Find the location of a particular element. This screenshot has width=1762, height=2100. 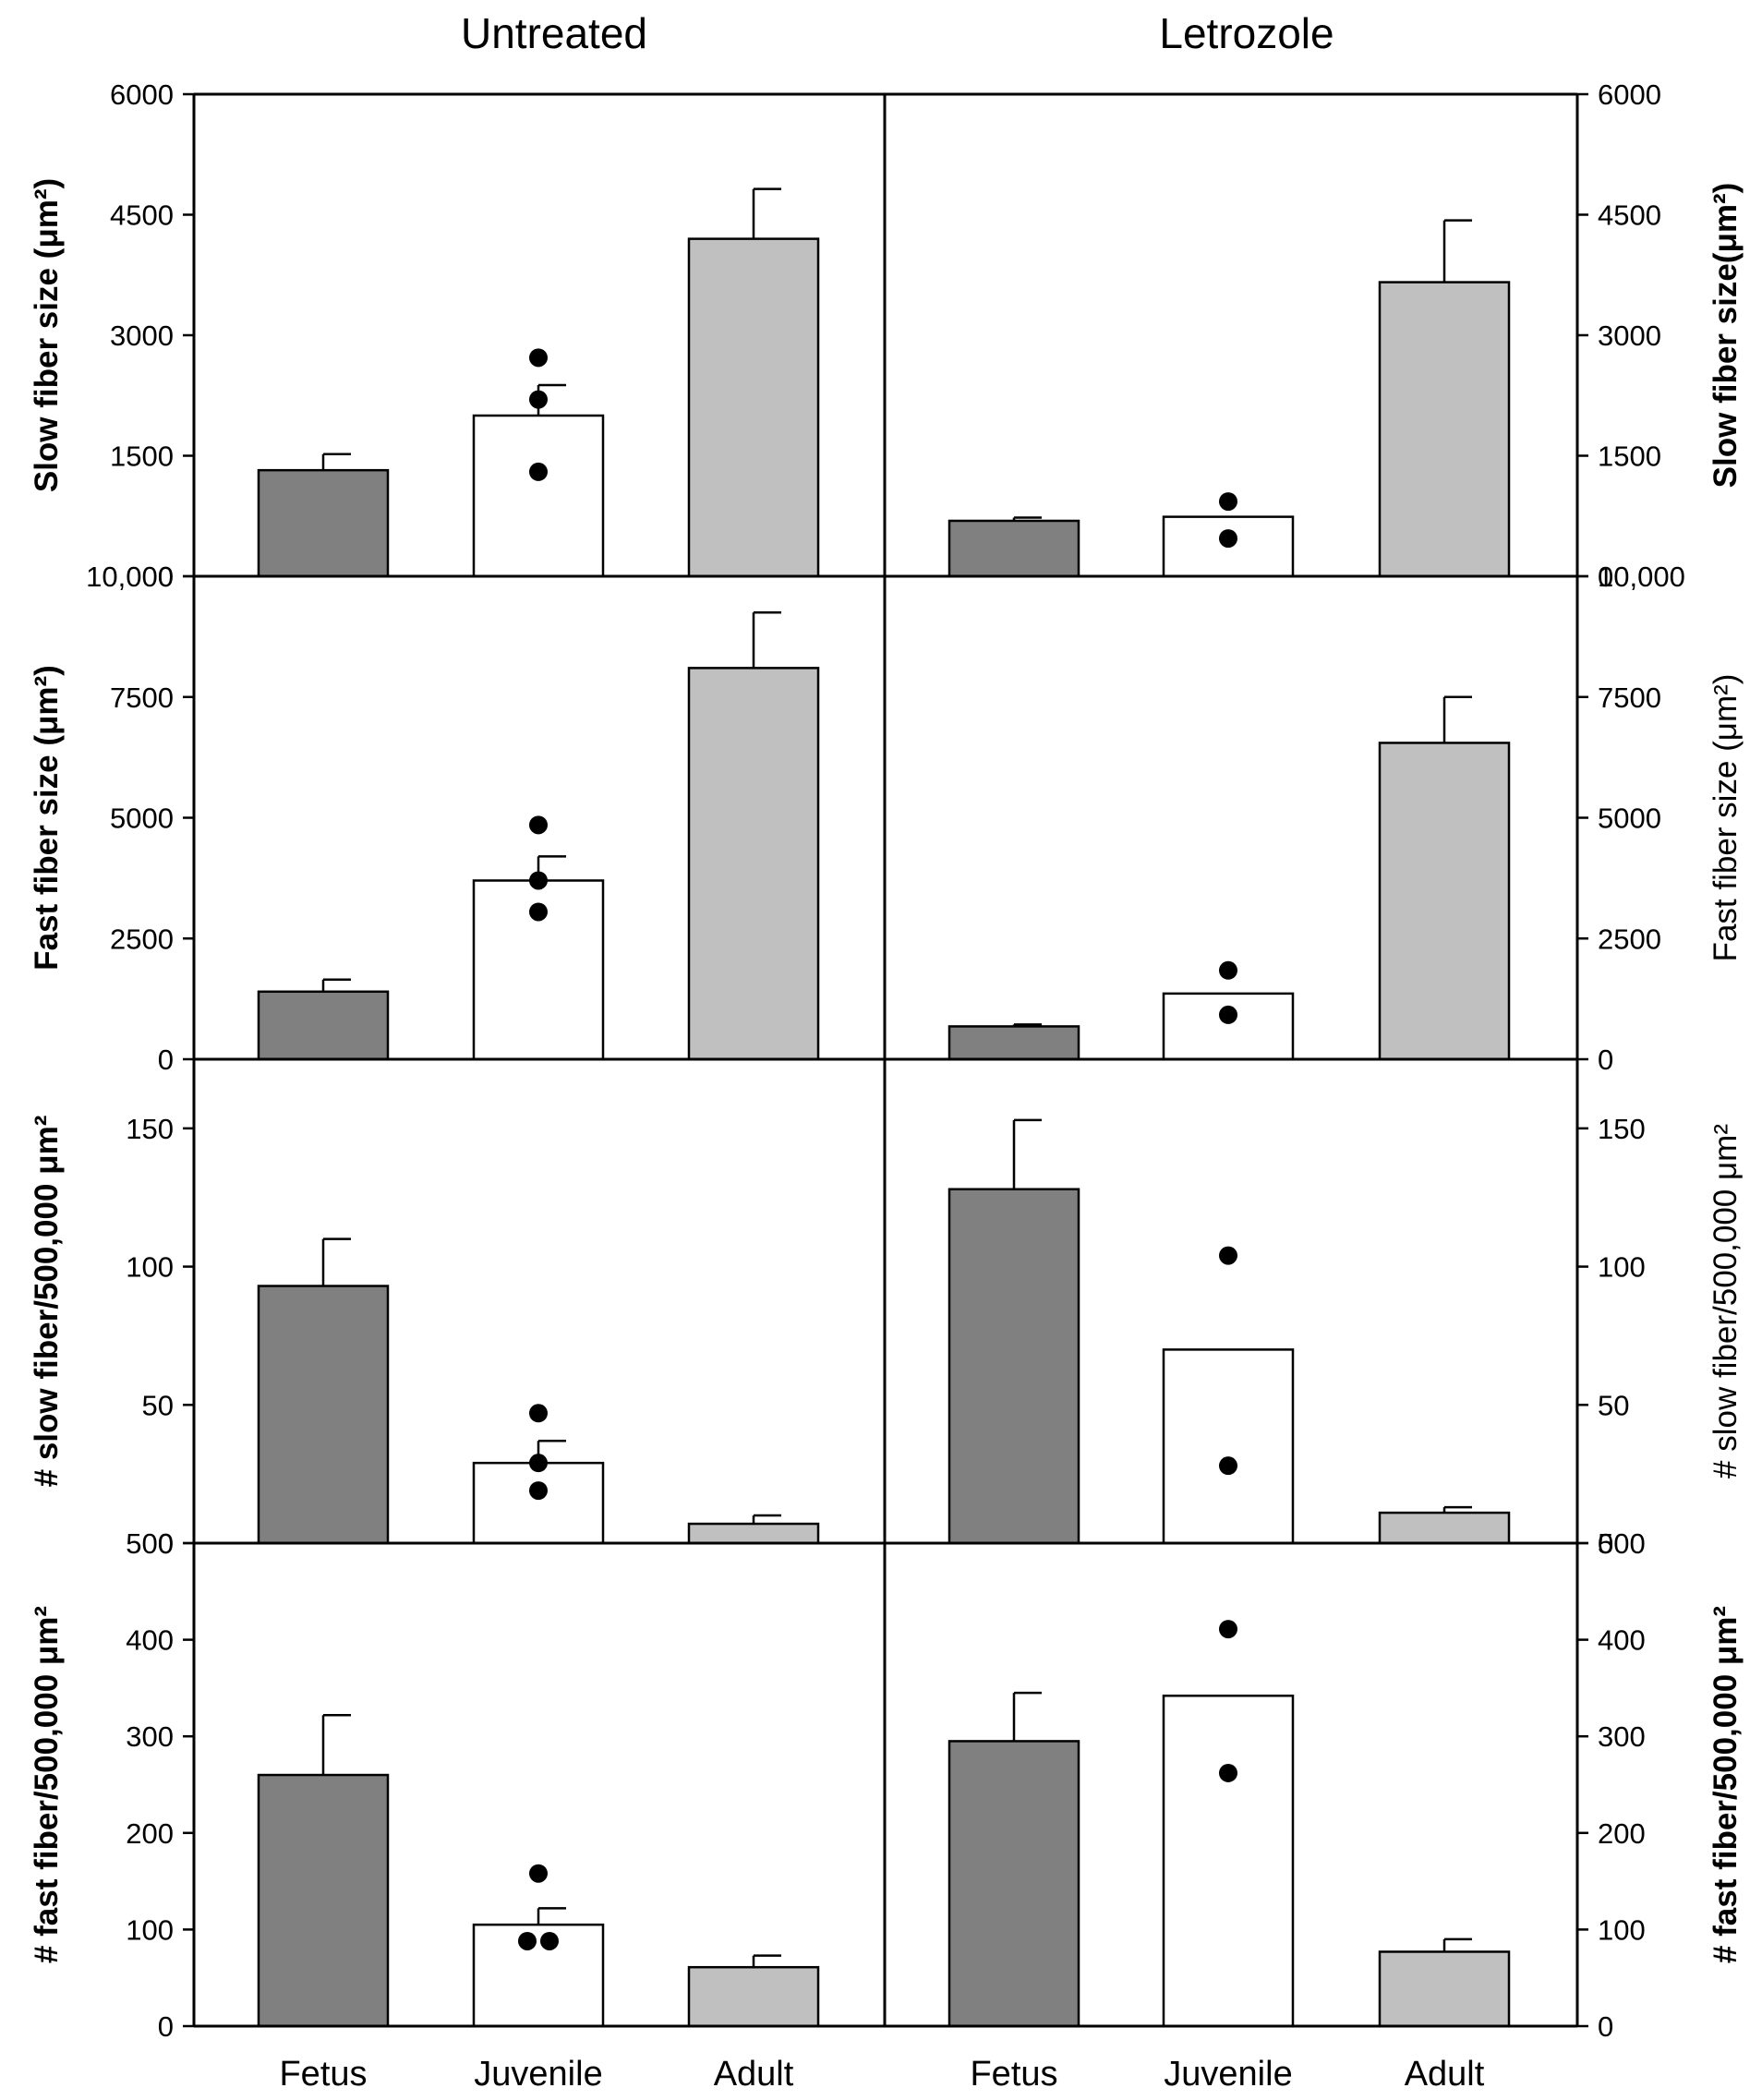

slow-size-letrozole-fetus-bar is located at coordinates (1013, 549).